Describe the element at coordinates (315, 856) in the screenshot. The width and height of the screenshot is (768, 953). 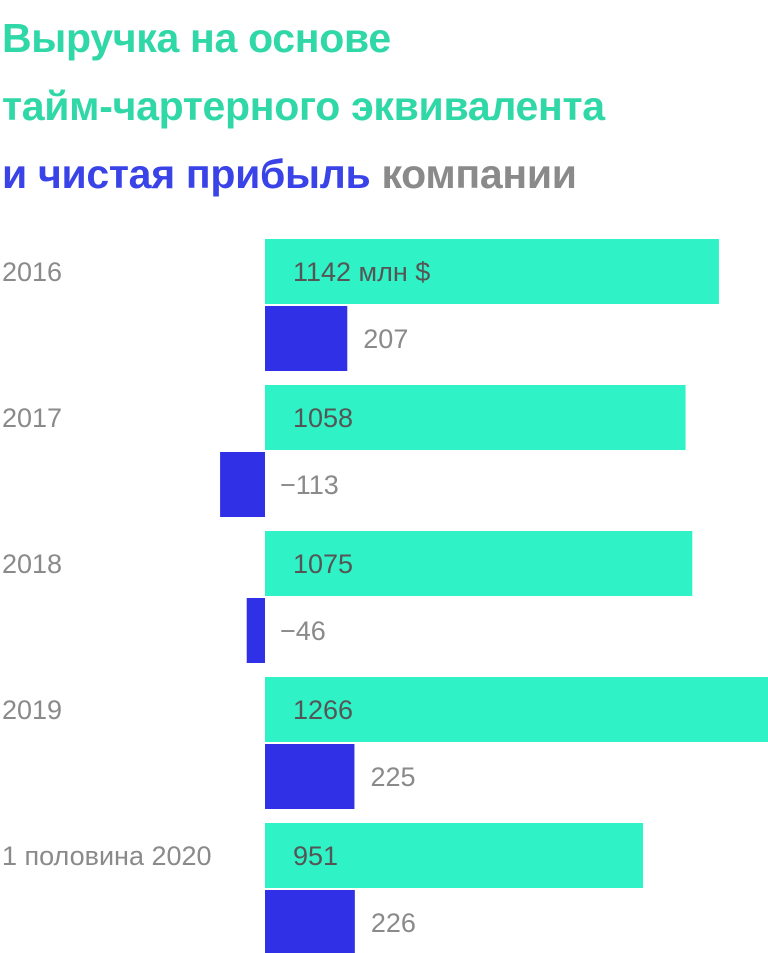
I see `revenue-value-label: 951` at that location.